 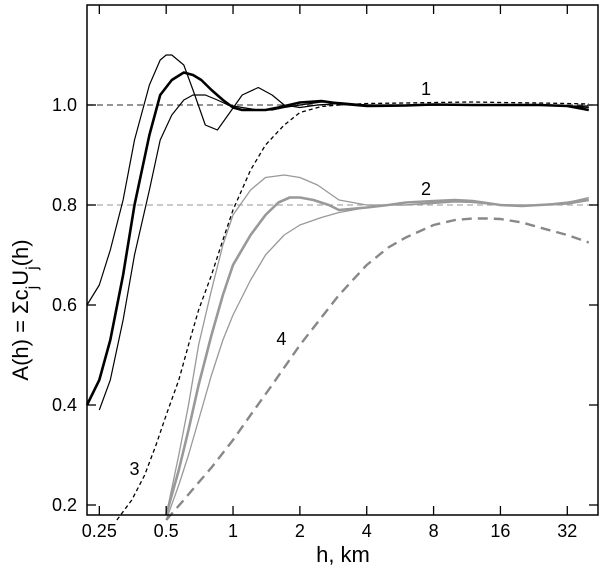 What do you see at coordinates (64, 405) in the screenshot?
I see `y-tick-label: 0.4` at bounding box center [64, 405].